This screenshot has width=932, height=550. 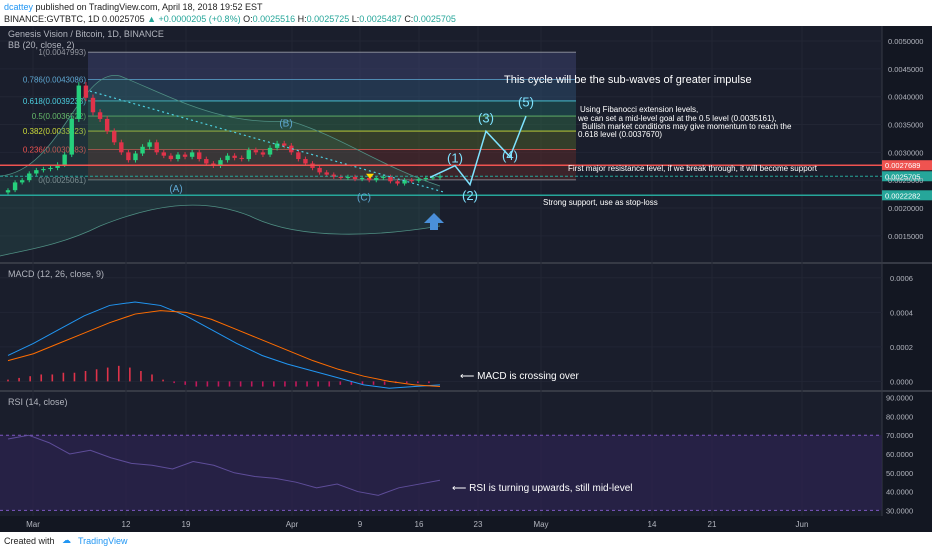 I want to click on symbol: BINANCE:GVTBTC, 1D, so click(x=52, y=19).